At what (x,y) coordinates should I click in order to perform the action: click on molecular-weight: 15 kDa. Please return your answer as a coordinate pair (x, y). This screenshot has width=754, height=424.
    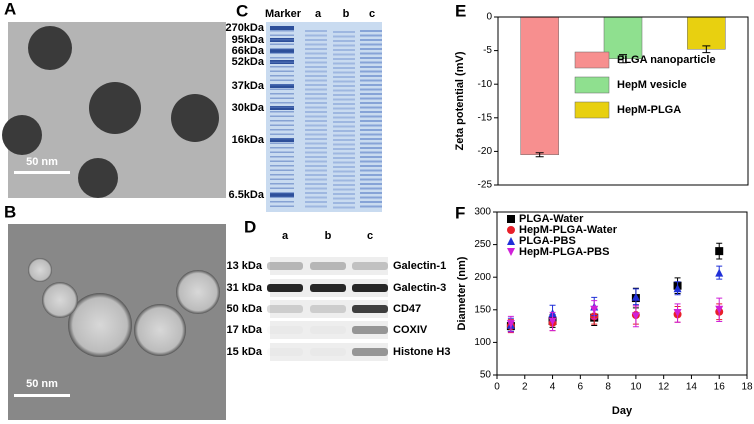
    Looking at the image, I should click on (245, 352).